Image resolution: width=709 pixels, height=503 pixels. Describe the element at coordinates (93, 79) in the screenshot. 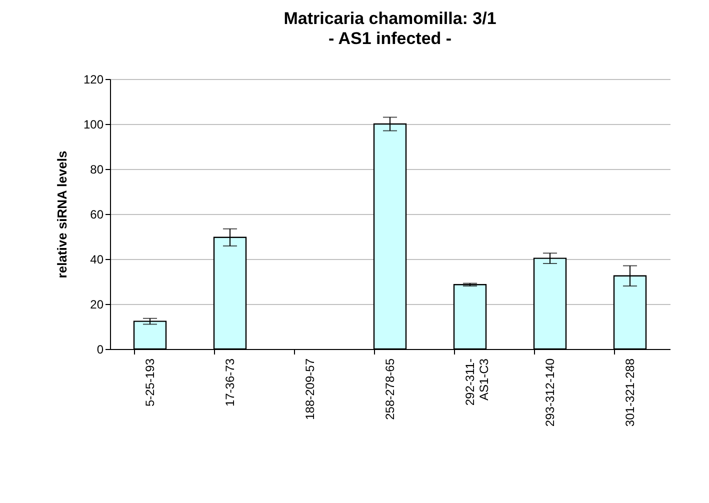

I see `y-tick-label: 120` at that location.